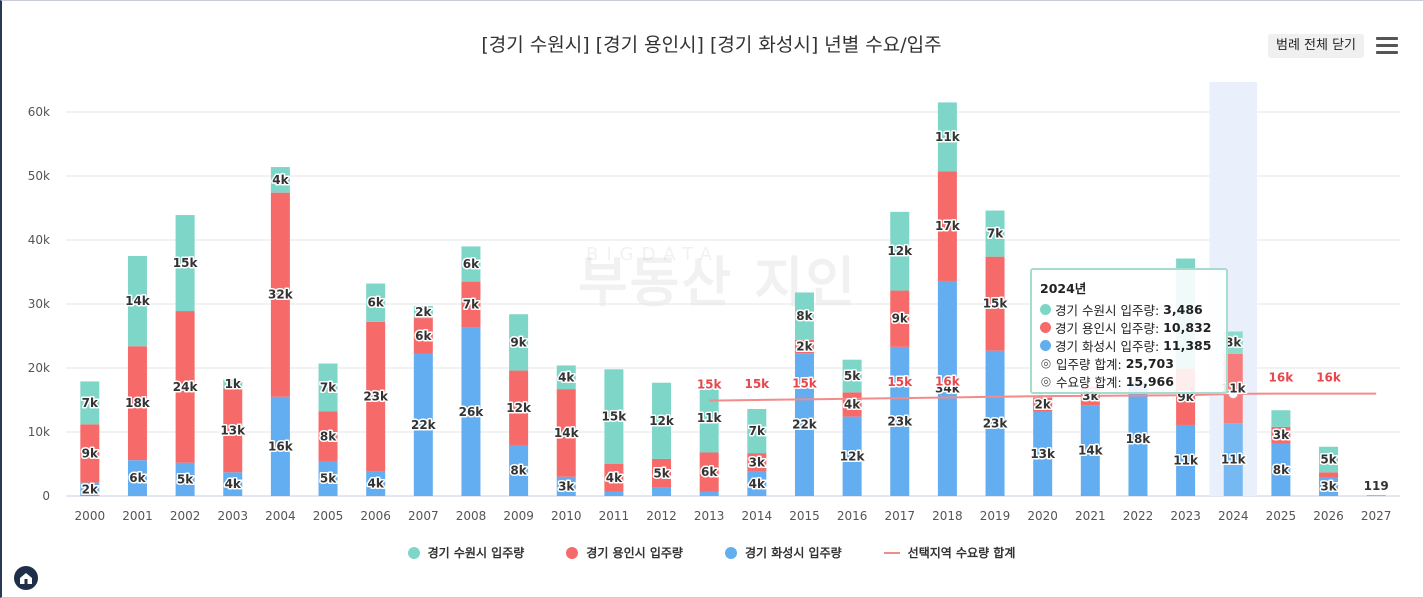  What do you see at coordinates (465, 552) in the screenshot?
I see `legend-item: 경기 수원시 입주량` at bounding box center [465, 552].